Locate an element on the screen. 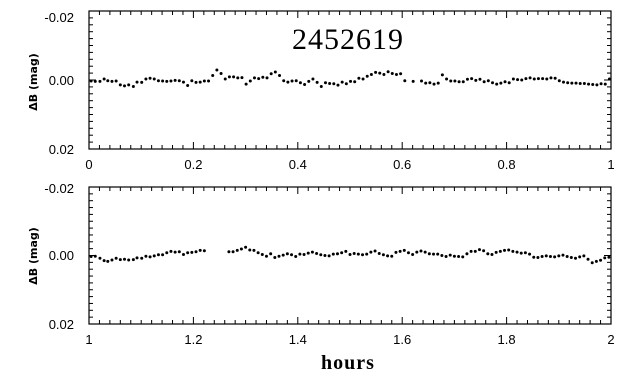 This screenshot has height=379, width=632. top-x-tick-label-3: 0.6 is located at coordinates (402, 164).